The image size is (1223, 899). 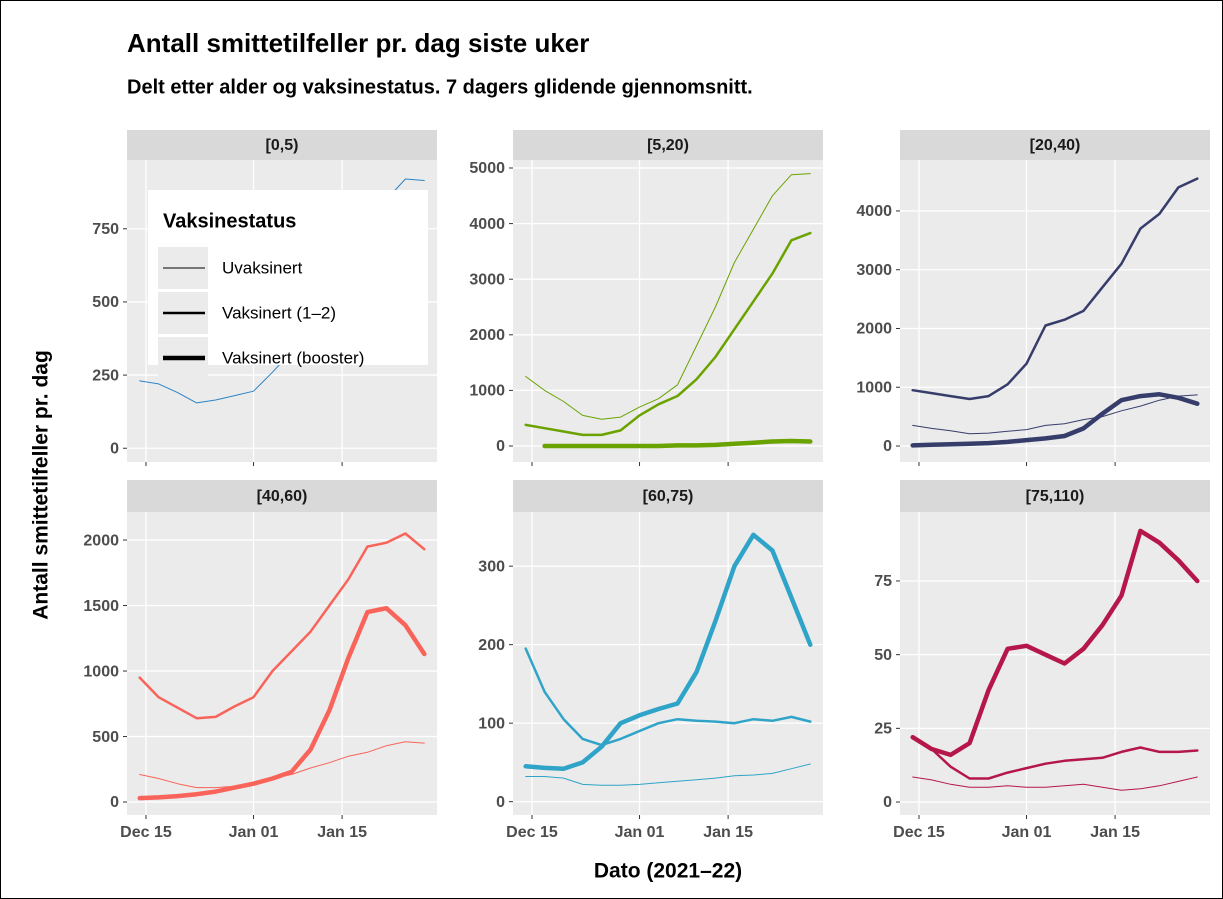 What do you see at coordinates (105, 375) in the screenshot?
I see `y-tick-label: 250` at bounding box center [105, 375].